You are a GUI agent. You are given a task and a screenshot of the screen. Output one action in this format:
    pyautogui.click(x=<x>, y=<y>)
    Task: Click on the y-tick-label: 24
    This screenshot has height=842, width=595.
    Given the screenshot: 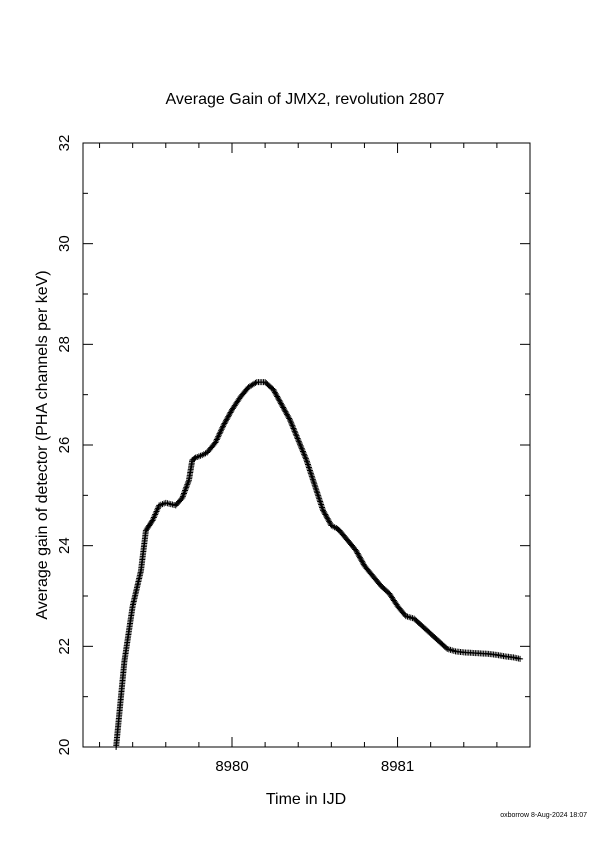 What is the action you would take?
    pyautogui.click(x=64, y=545)
    